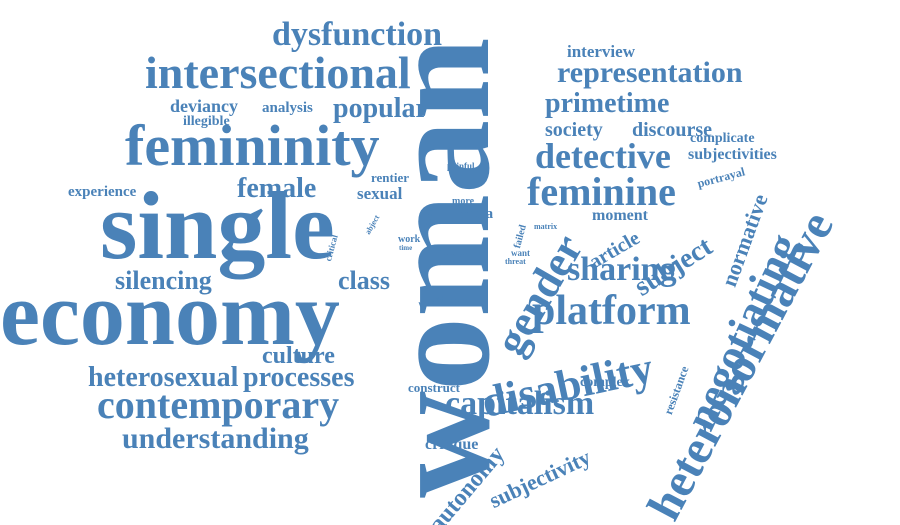 The height and width of the screenshot is (525, 900). Describe the element at coordinates (574, 130) in the screenshot. I see `word-society: society` at that location.